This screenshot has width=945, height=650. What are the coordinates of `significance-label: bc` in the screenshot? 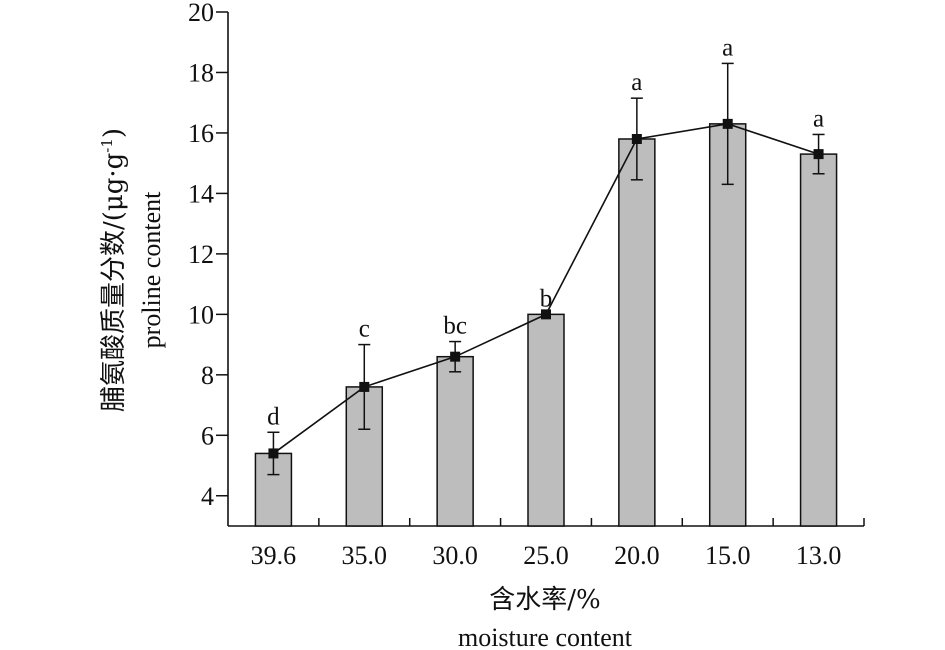 It's located at (455, 326).